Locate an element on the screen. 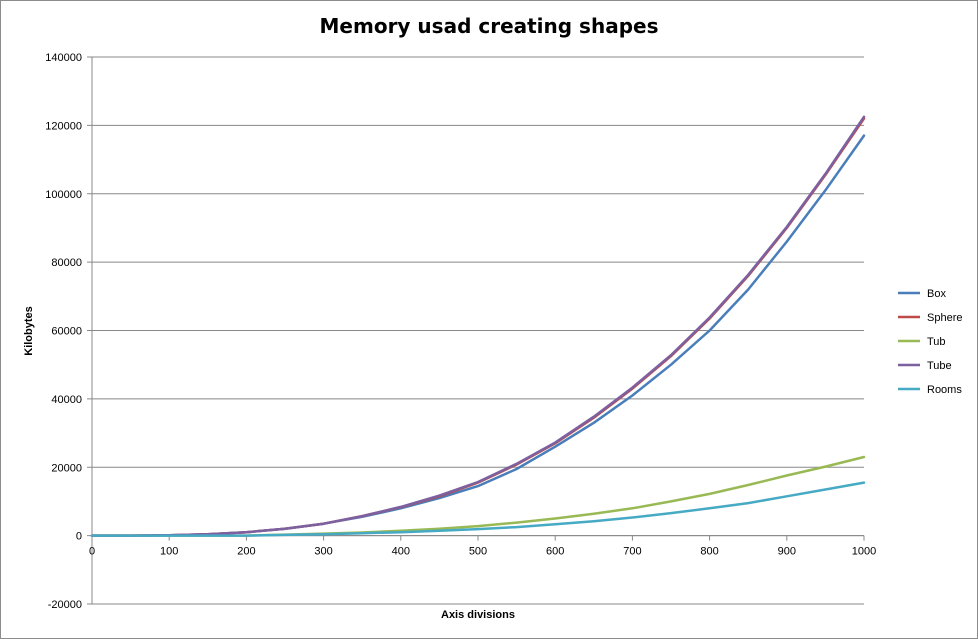 This screenshot has width=978, height=639. y-tick-label: 20000 is located at coordinates (66, 468).